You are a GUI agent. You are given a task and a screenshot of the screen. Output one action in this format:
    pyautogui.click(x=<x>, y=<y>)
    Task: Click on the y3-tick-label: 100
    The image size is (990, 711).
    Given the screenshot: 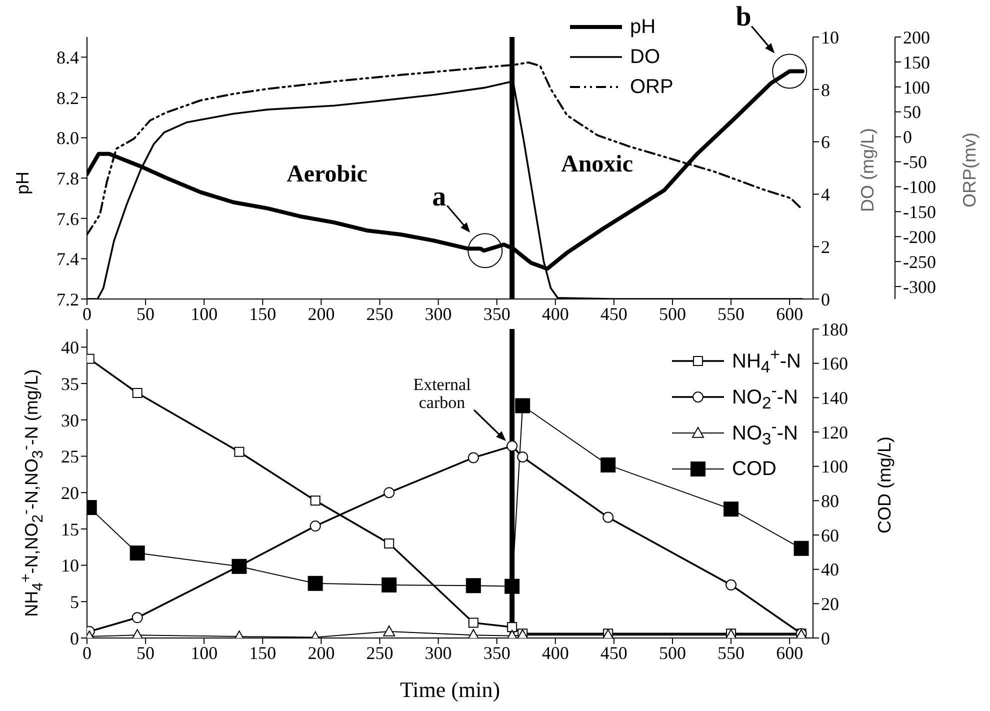 What is the action you would take?
    pyautogui.click(x=916, y=87)
    